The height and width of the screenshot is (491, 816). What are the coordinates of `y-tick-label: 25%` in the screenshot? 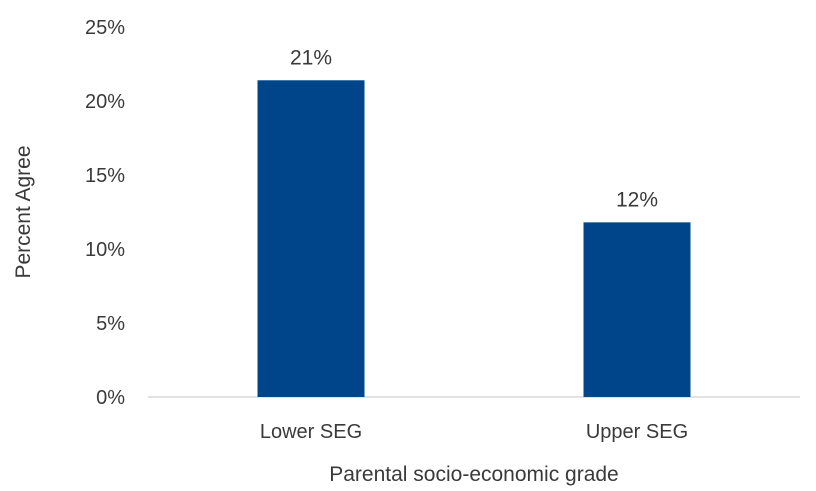 It's located at (105, 28).